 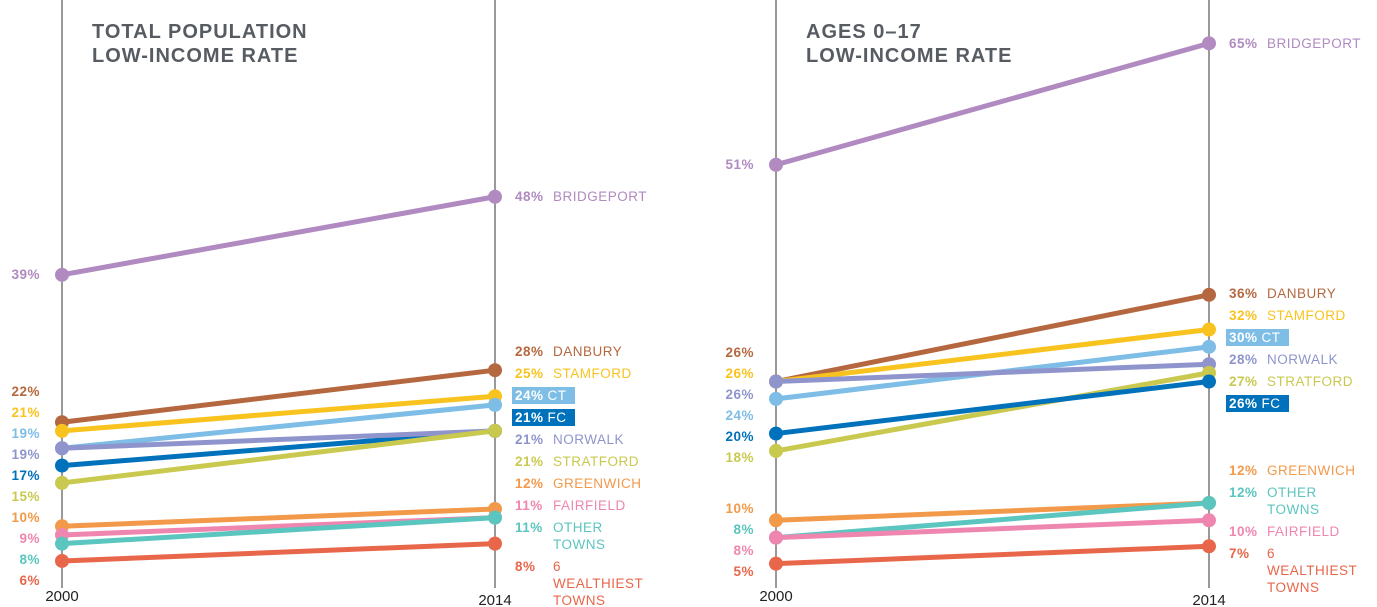 What do you see at coordinates (25, 475) in the screenshot?
I see `start-label: 17%` at bounding box center [25, 475].